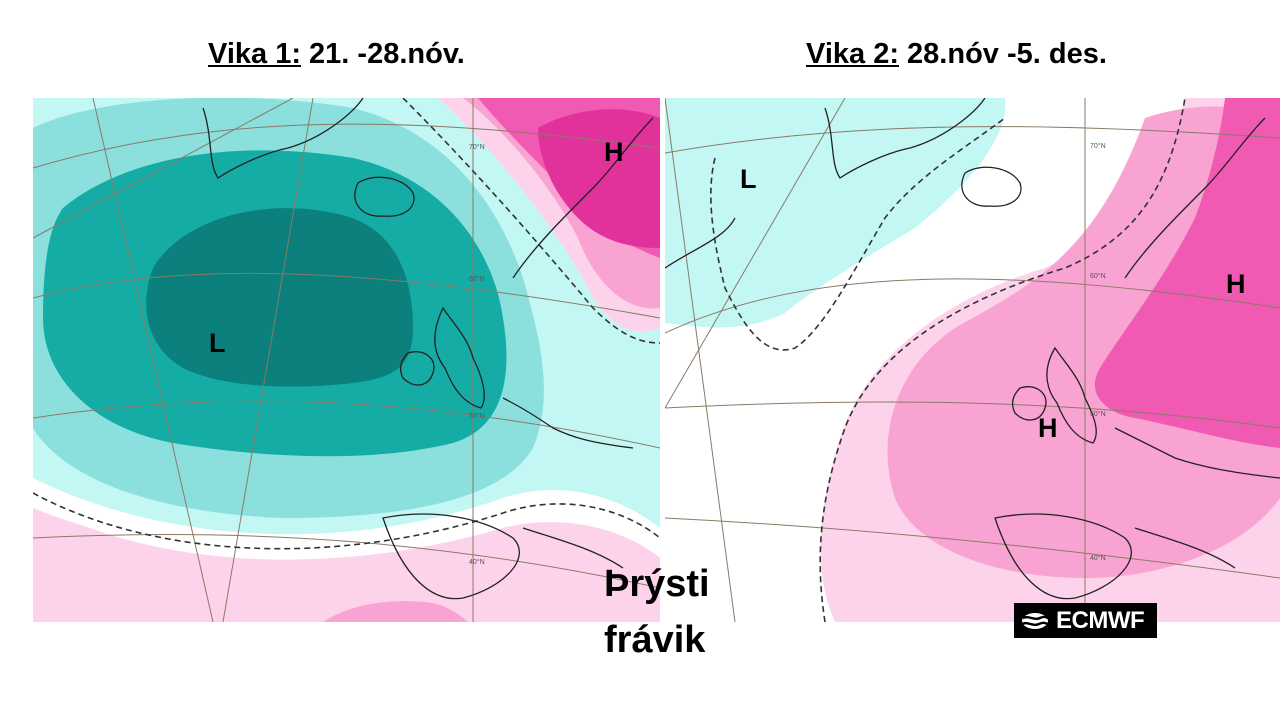  Describe the element at coordinates (614, 152) in the screenshot. I see `high-pressure-label: H` at that location.